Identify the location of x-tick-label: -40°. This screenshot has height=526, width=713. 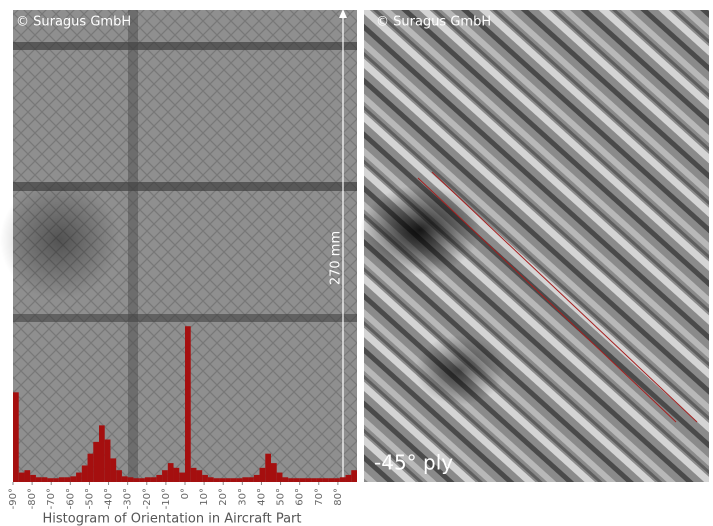
(109, 498).